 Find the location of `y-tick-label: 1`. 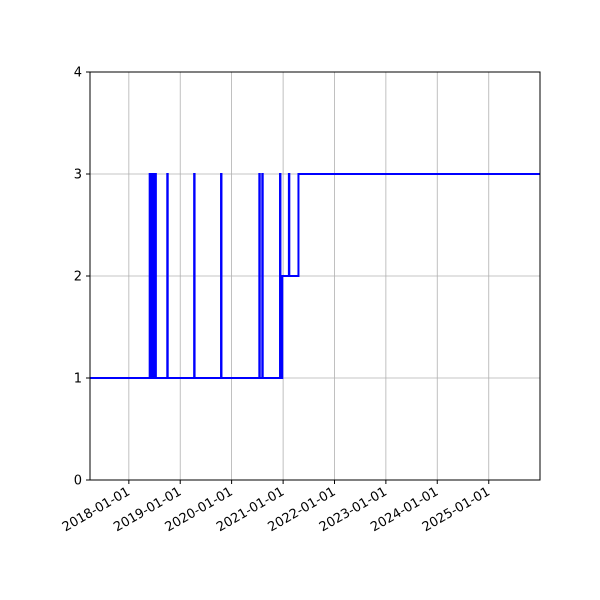

y-tick-label: 1 is located at coordinates (78, 379).